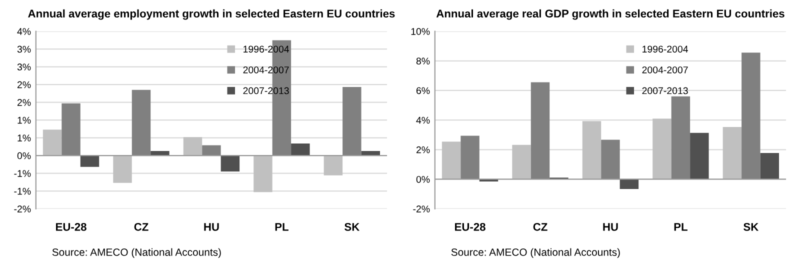 The width and height of the screenshot is (798, 261). I want to click on y-tick-label: 8%, so click(423, 61).